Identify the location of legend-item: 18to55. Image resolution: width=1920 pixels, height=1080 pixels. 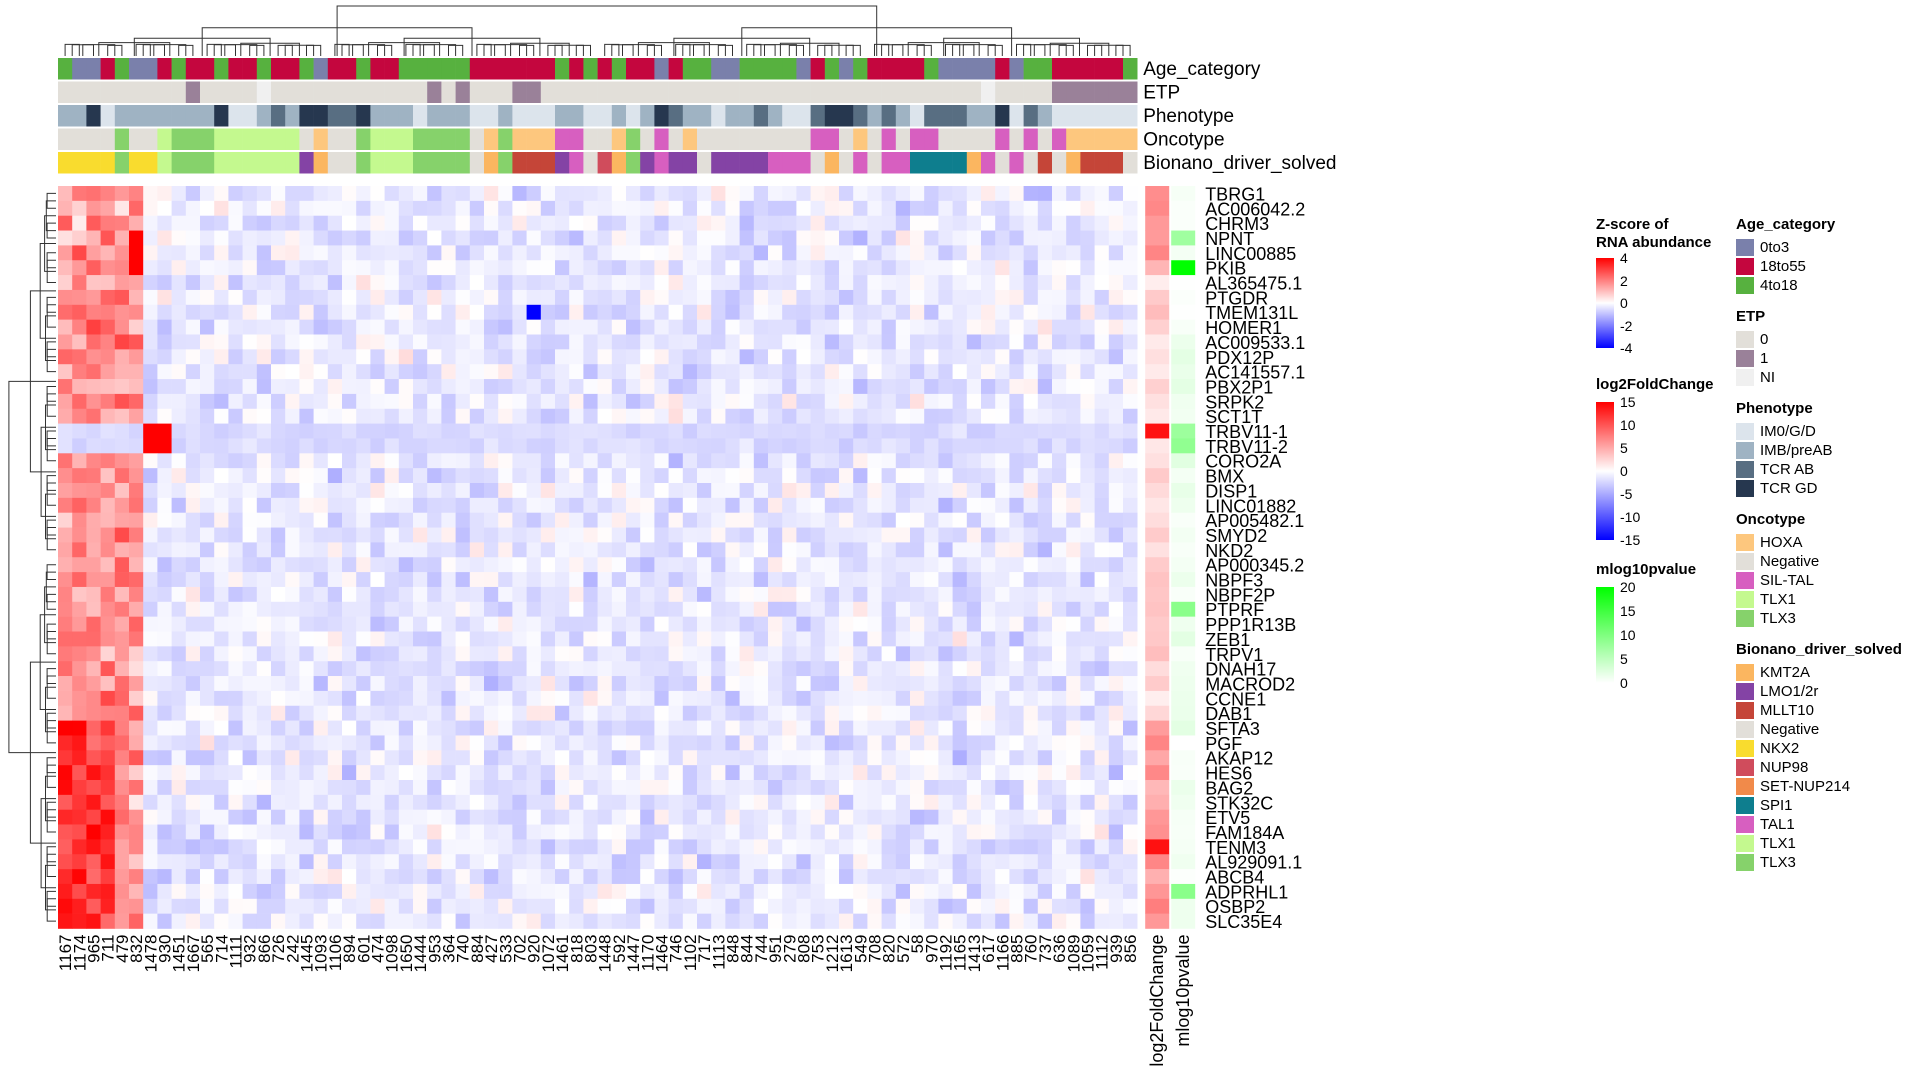
(1819, 266).